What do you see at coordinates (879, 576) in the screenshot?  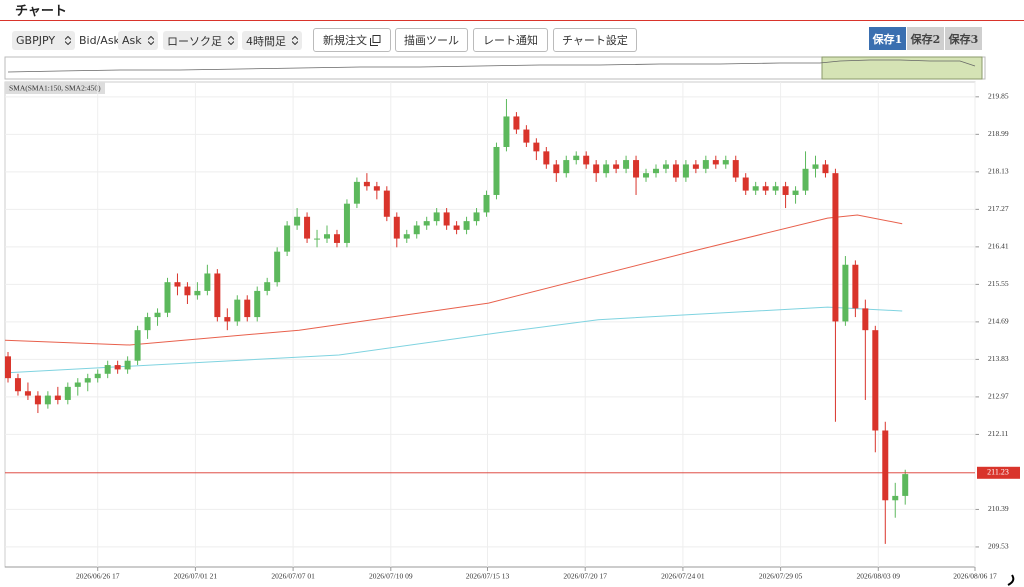 I see `x-tick-label: 2026/08/03 09` at bounding box center [879, 576].